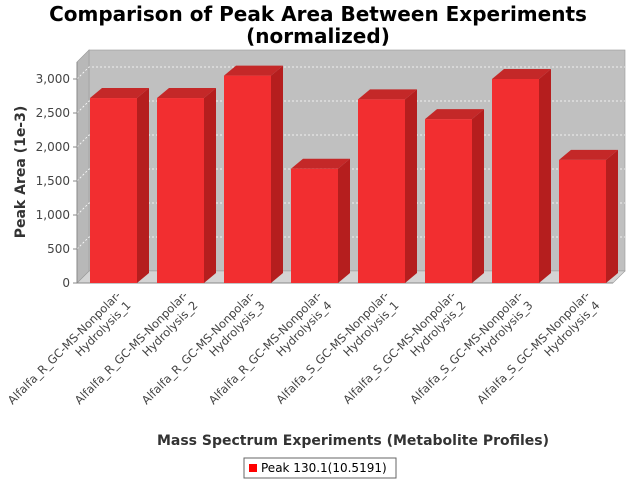  I want to click on x-tick-label: Alfalfa_R_GC-MS-Nonpolar-Hydrolysis_4, so click(270, 352).